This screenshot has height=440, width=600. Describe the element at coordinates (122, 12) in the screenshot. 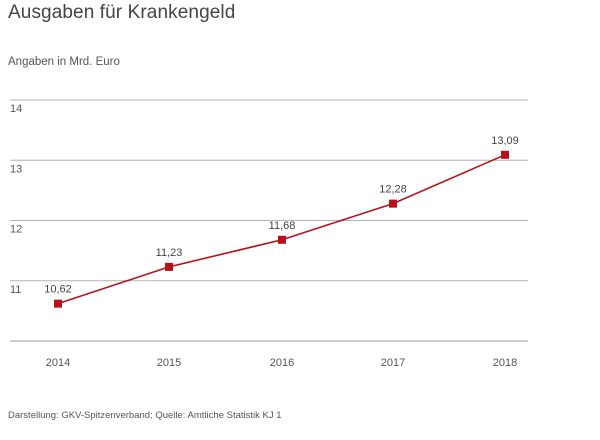

I see `chart-title: Ausgaben für Krankengeld` at that location.